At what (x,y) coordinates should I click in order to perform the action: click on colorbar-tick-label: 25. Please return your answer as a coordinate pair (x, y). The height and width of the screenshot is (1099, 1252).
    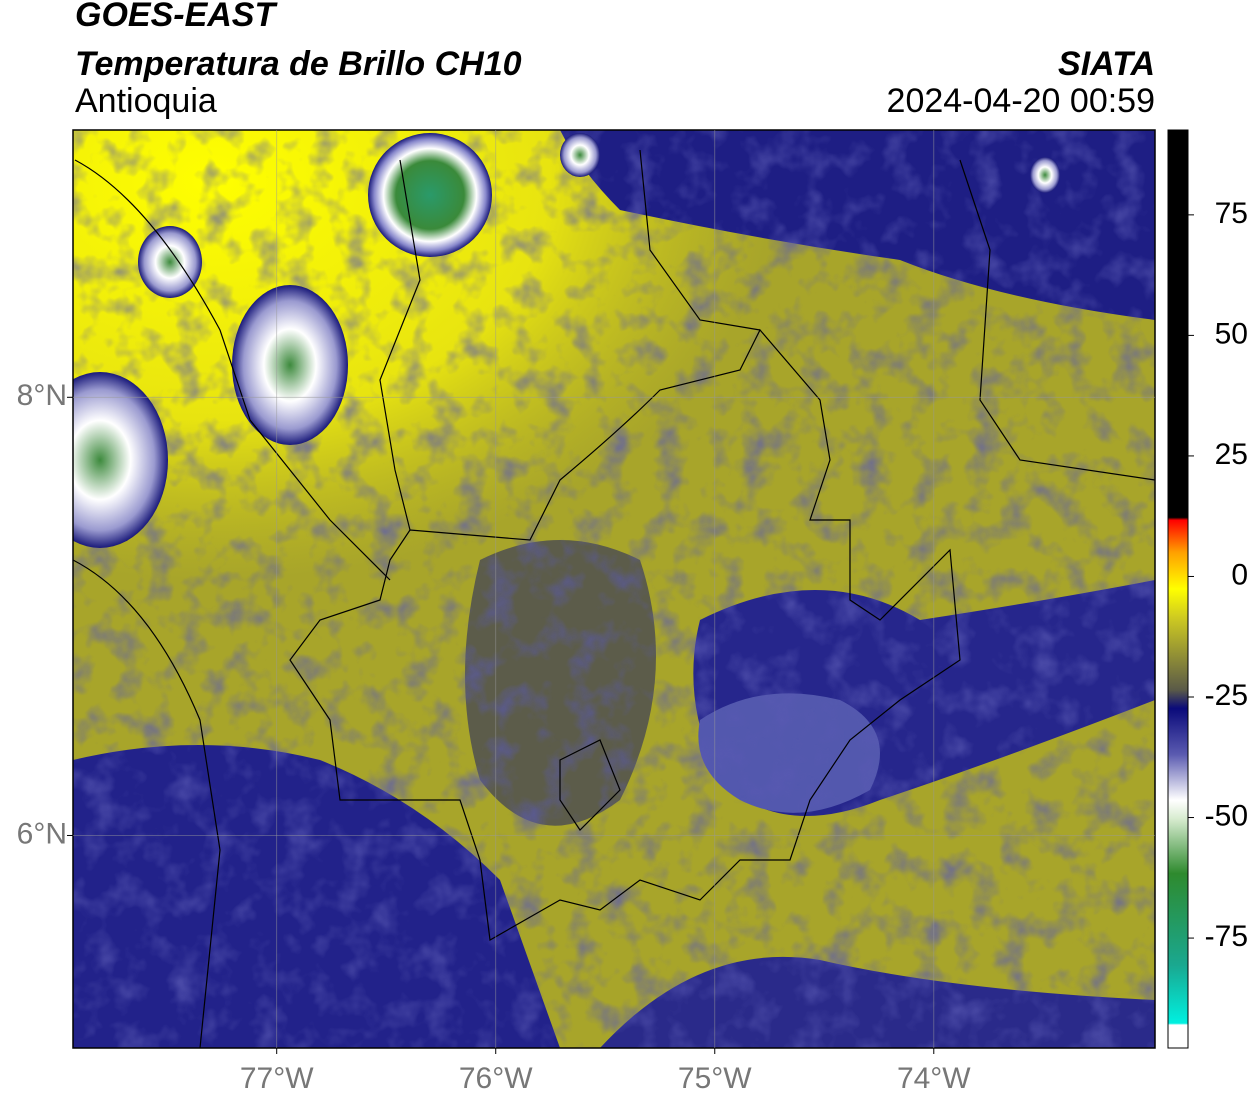
    Looking at the image, I should click on (1231, 454).